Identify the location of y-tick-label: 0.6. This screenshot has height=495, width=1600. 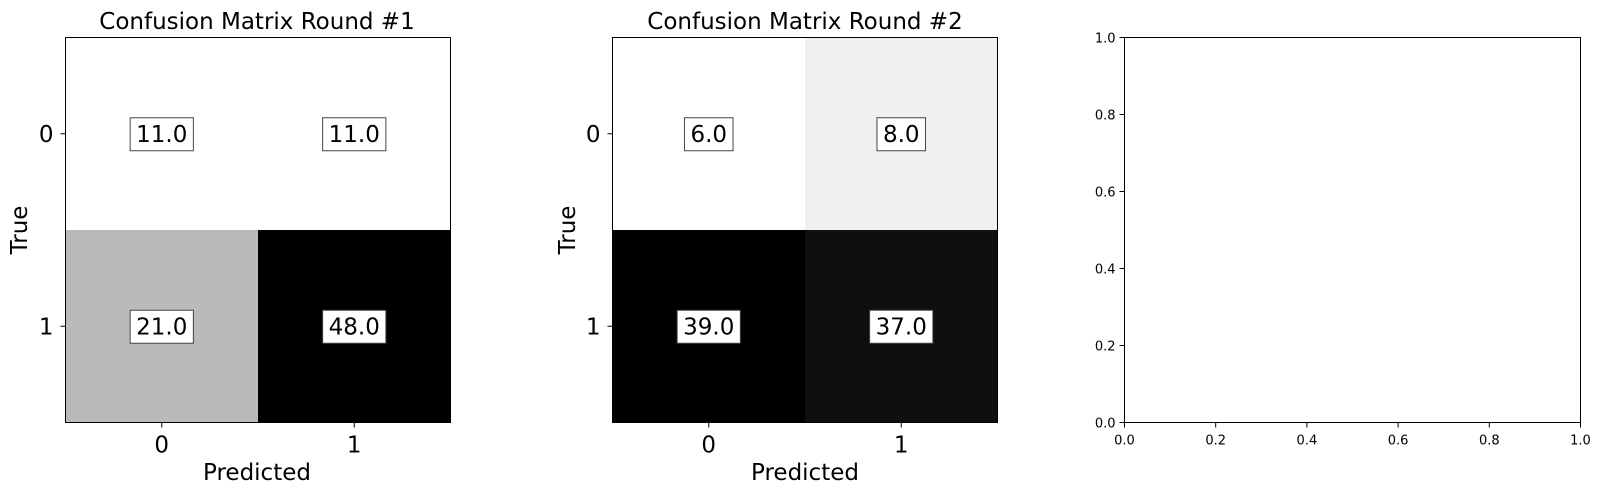
(1105, 193).